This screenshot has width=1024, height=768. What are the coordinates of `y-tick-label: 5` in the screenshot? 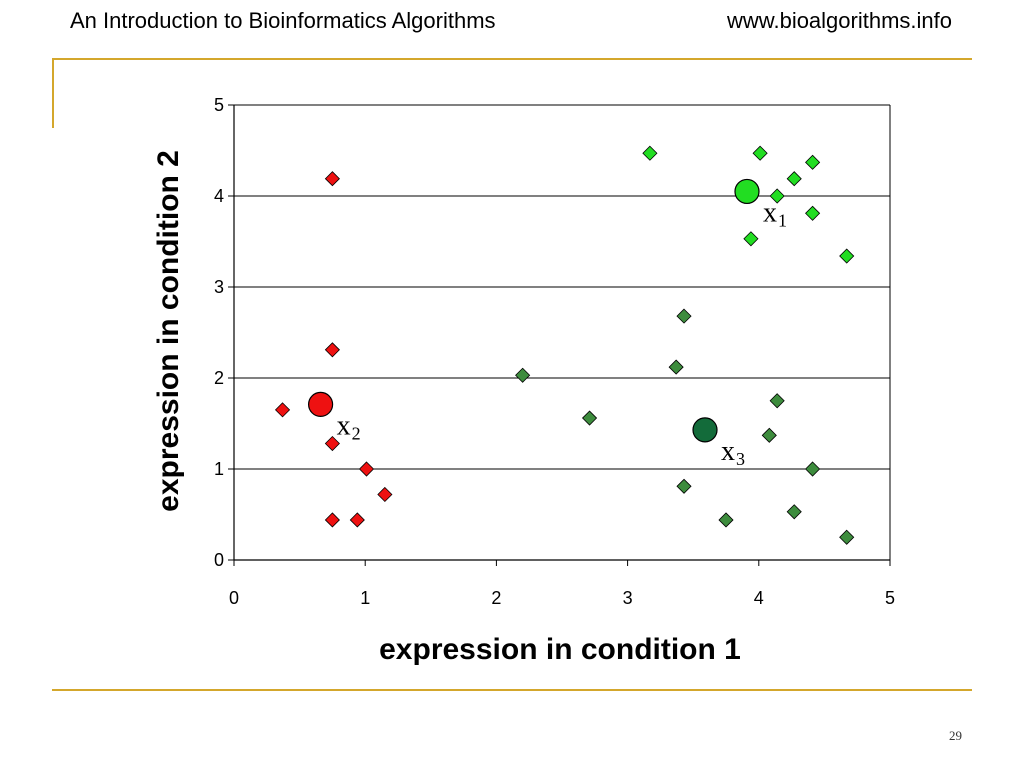 It's located at (219, 105).